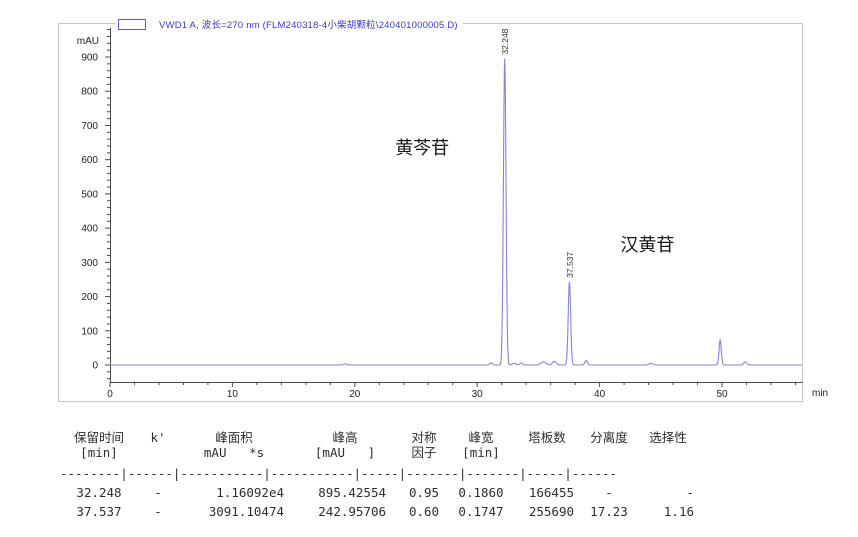 This screenshot has height=537, width=858. Describe the element at coordinates (89, 331) in the screenshot. I see `y-tick-label: 100` at that location.